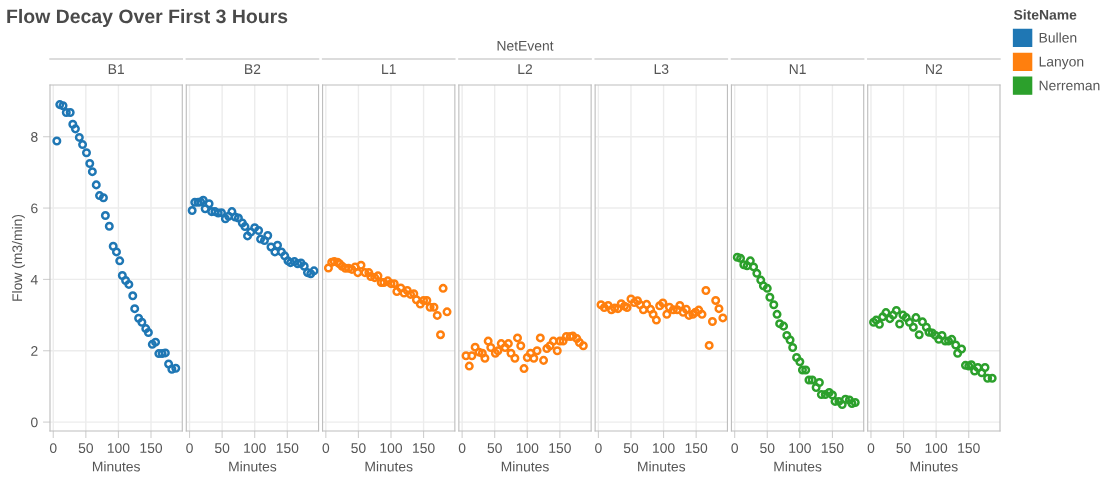 Image resolution: width=1114 pixels, height=477 pixels. I want to click on chart-title: L3, so click(661, 69).